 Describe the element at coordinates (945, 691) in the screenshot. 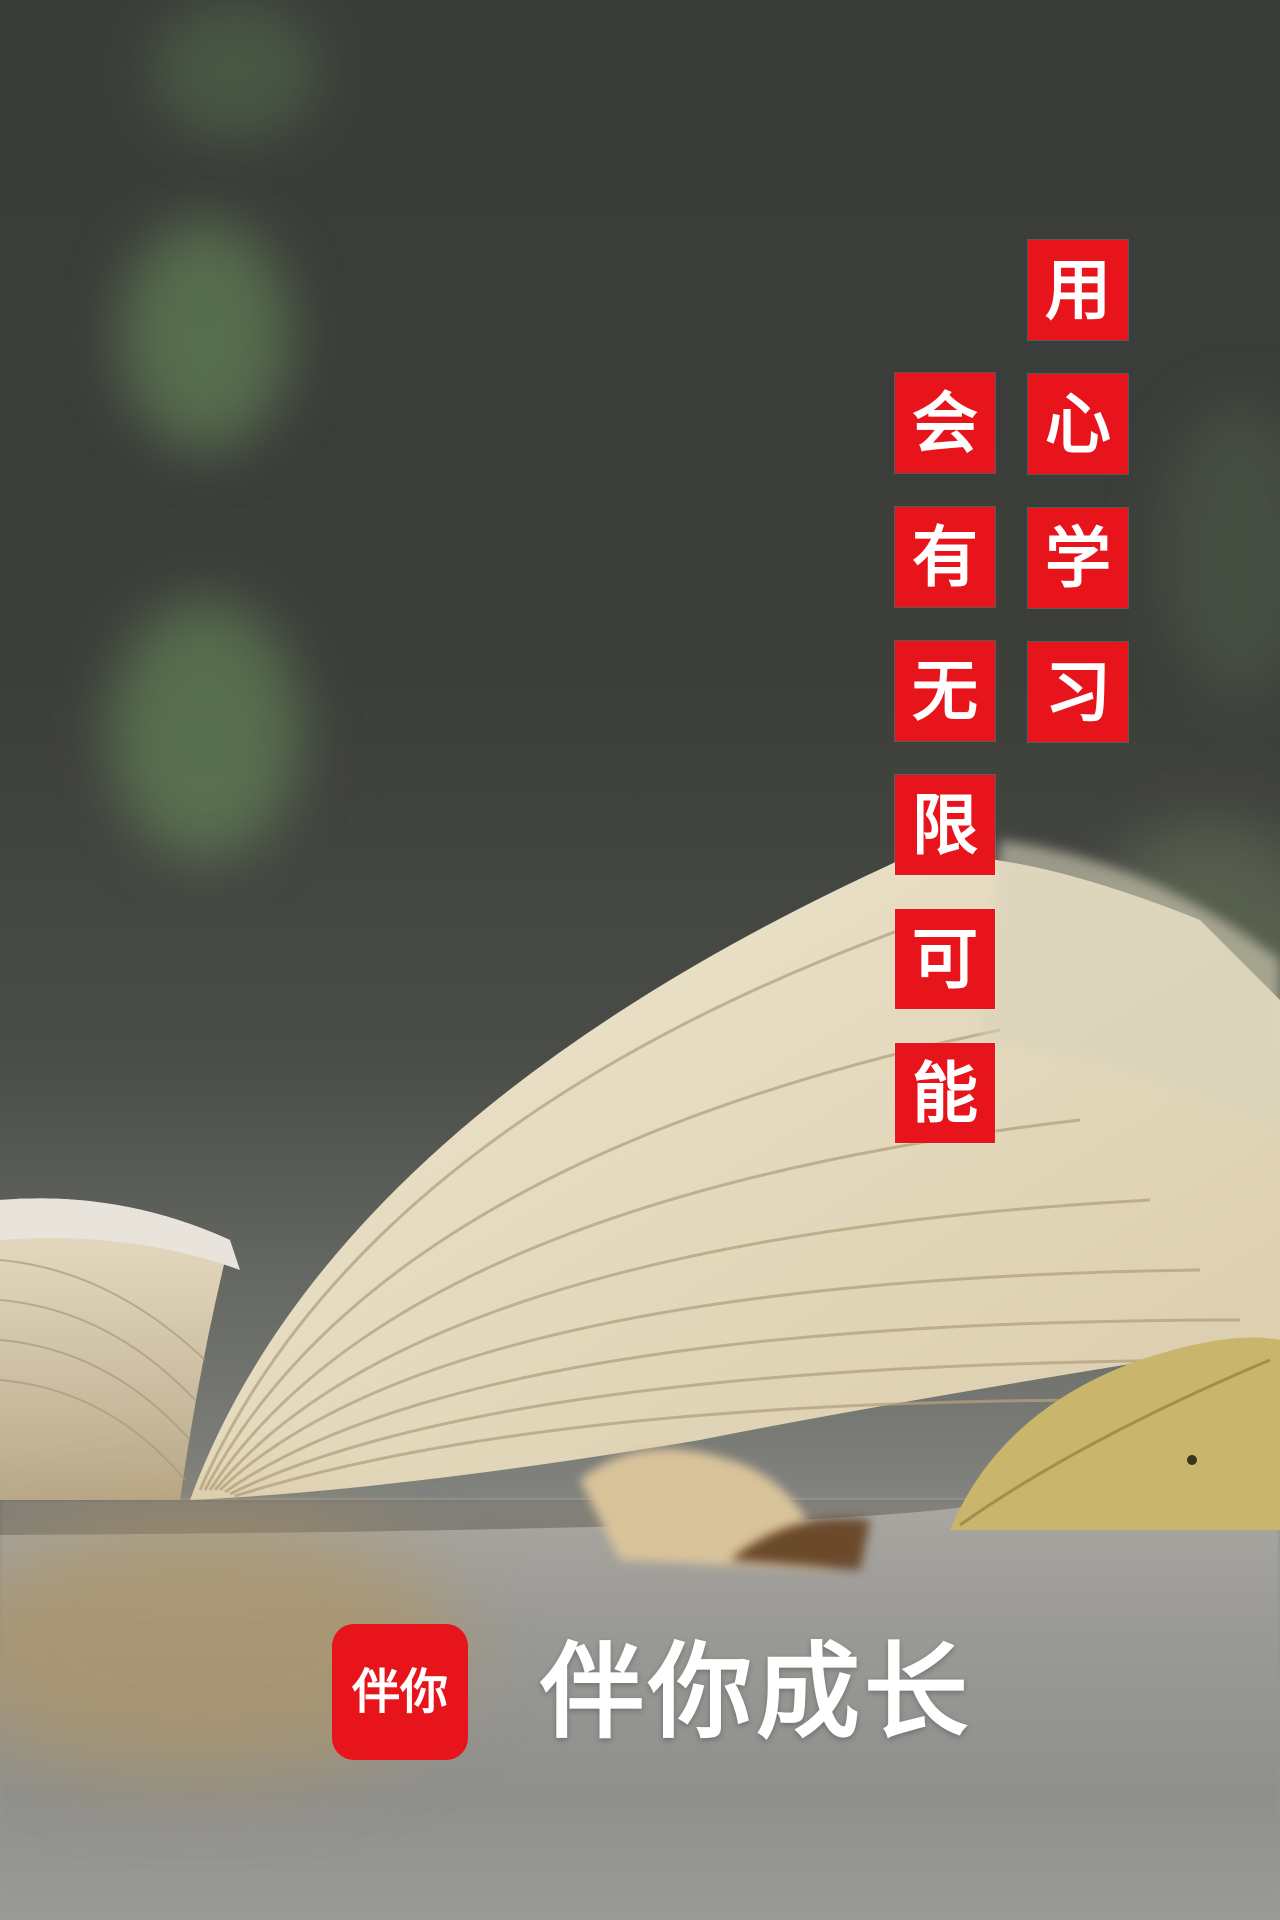

I see `slogan-char: 无` at that location.